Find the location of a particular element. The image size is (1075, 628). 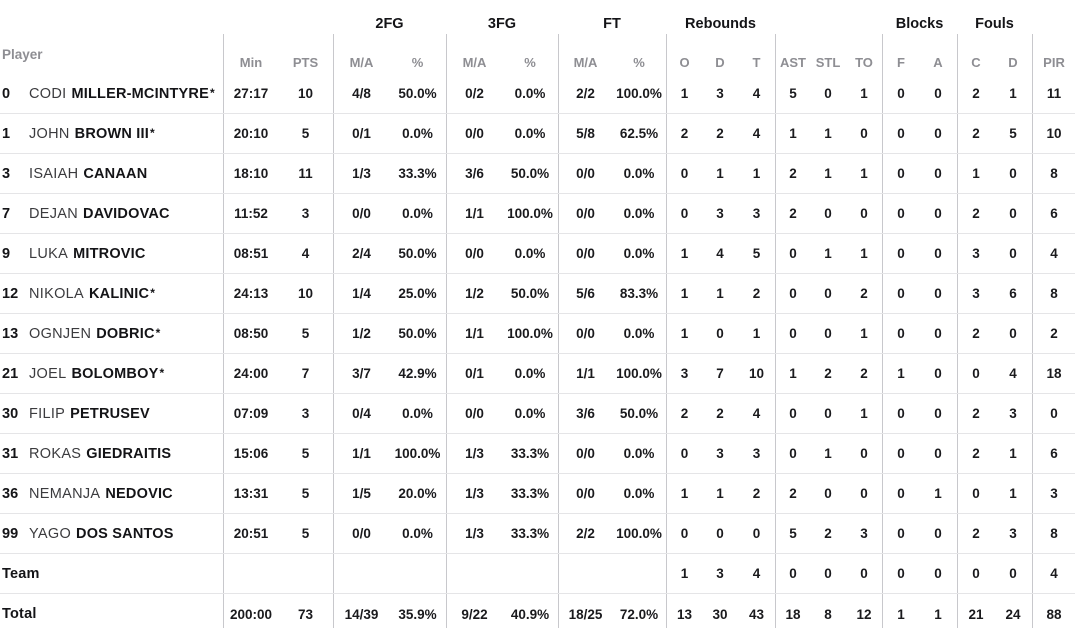

col-block-f: F is located at coordinates (900, 54).